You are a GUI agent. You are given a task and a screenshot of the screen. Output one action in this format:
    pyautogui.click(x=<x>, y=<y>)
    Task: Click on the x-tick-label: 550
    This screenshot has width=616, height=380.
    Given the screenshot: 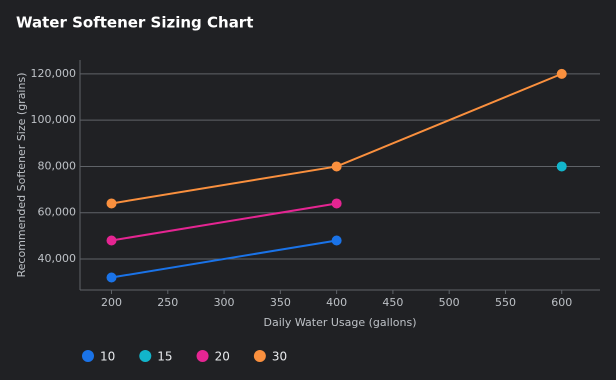 What is the action you would take?
    pyautogui.click(x=505, y=302)
    